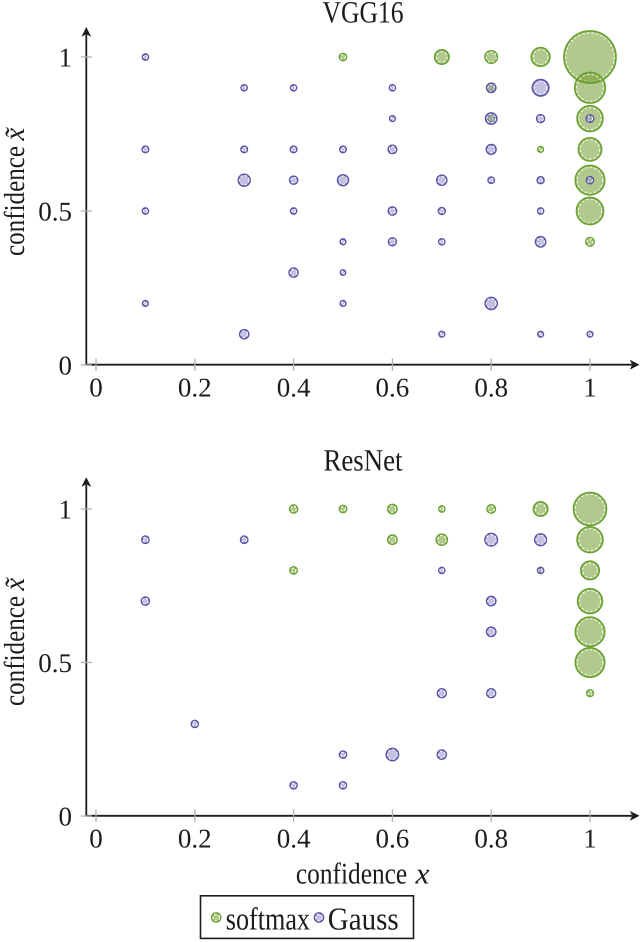 Image resolution: width=640 pixels, height=942 pixels. What do you see at coordinates (268, 918) in the screenshot?
I see `svg-text: softmax` at bounding box center [268, 918].